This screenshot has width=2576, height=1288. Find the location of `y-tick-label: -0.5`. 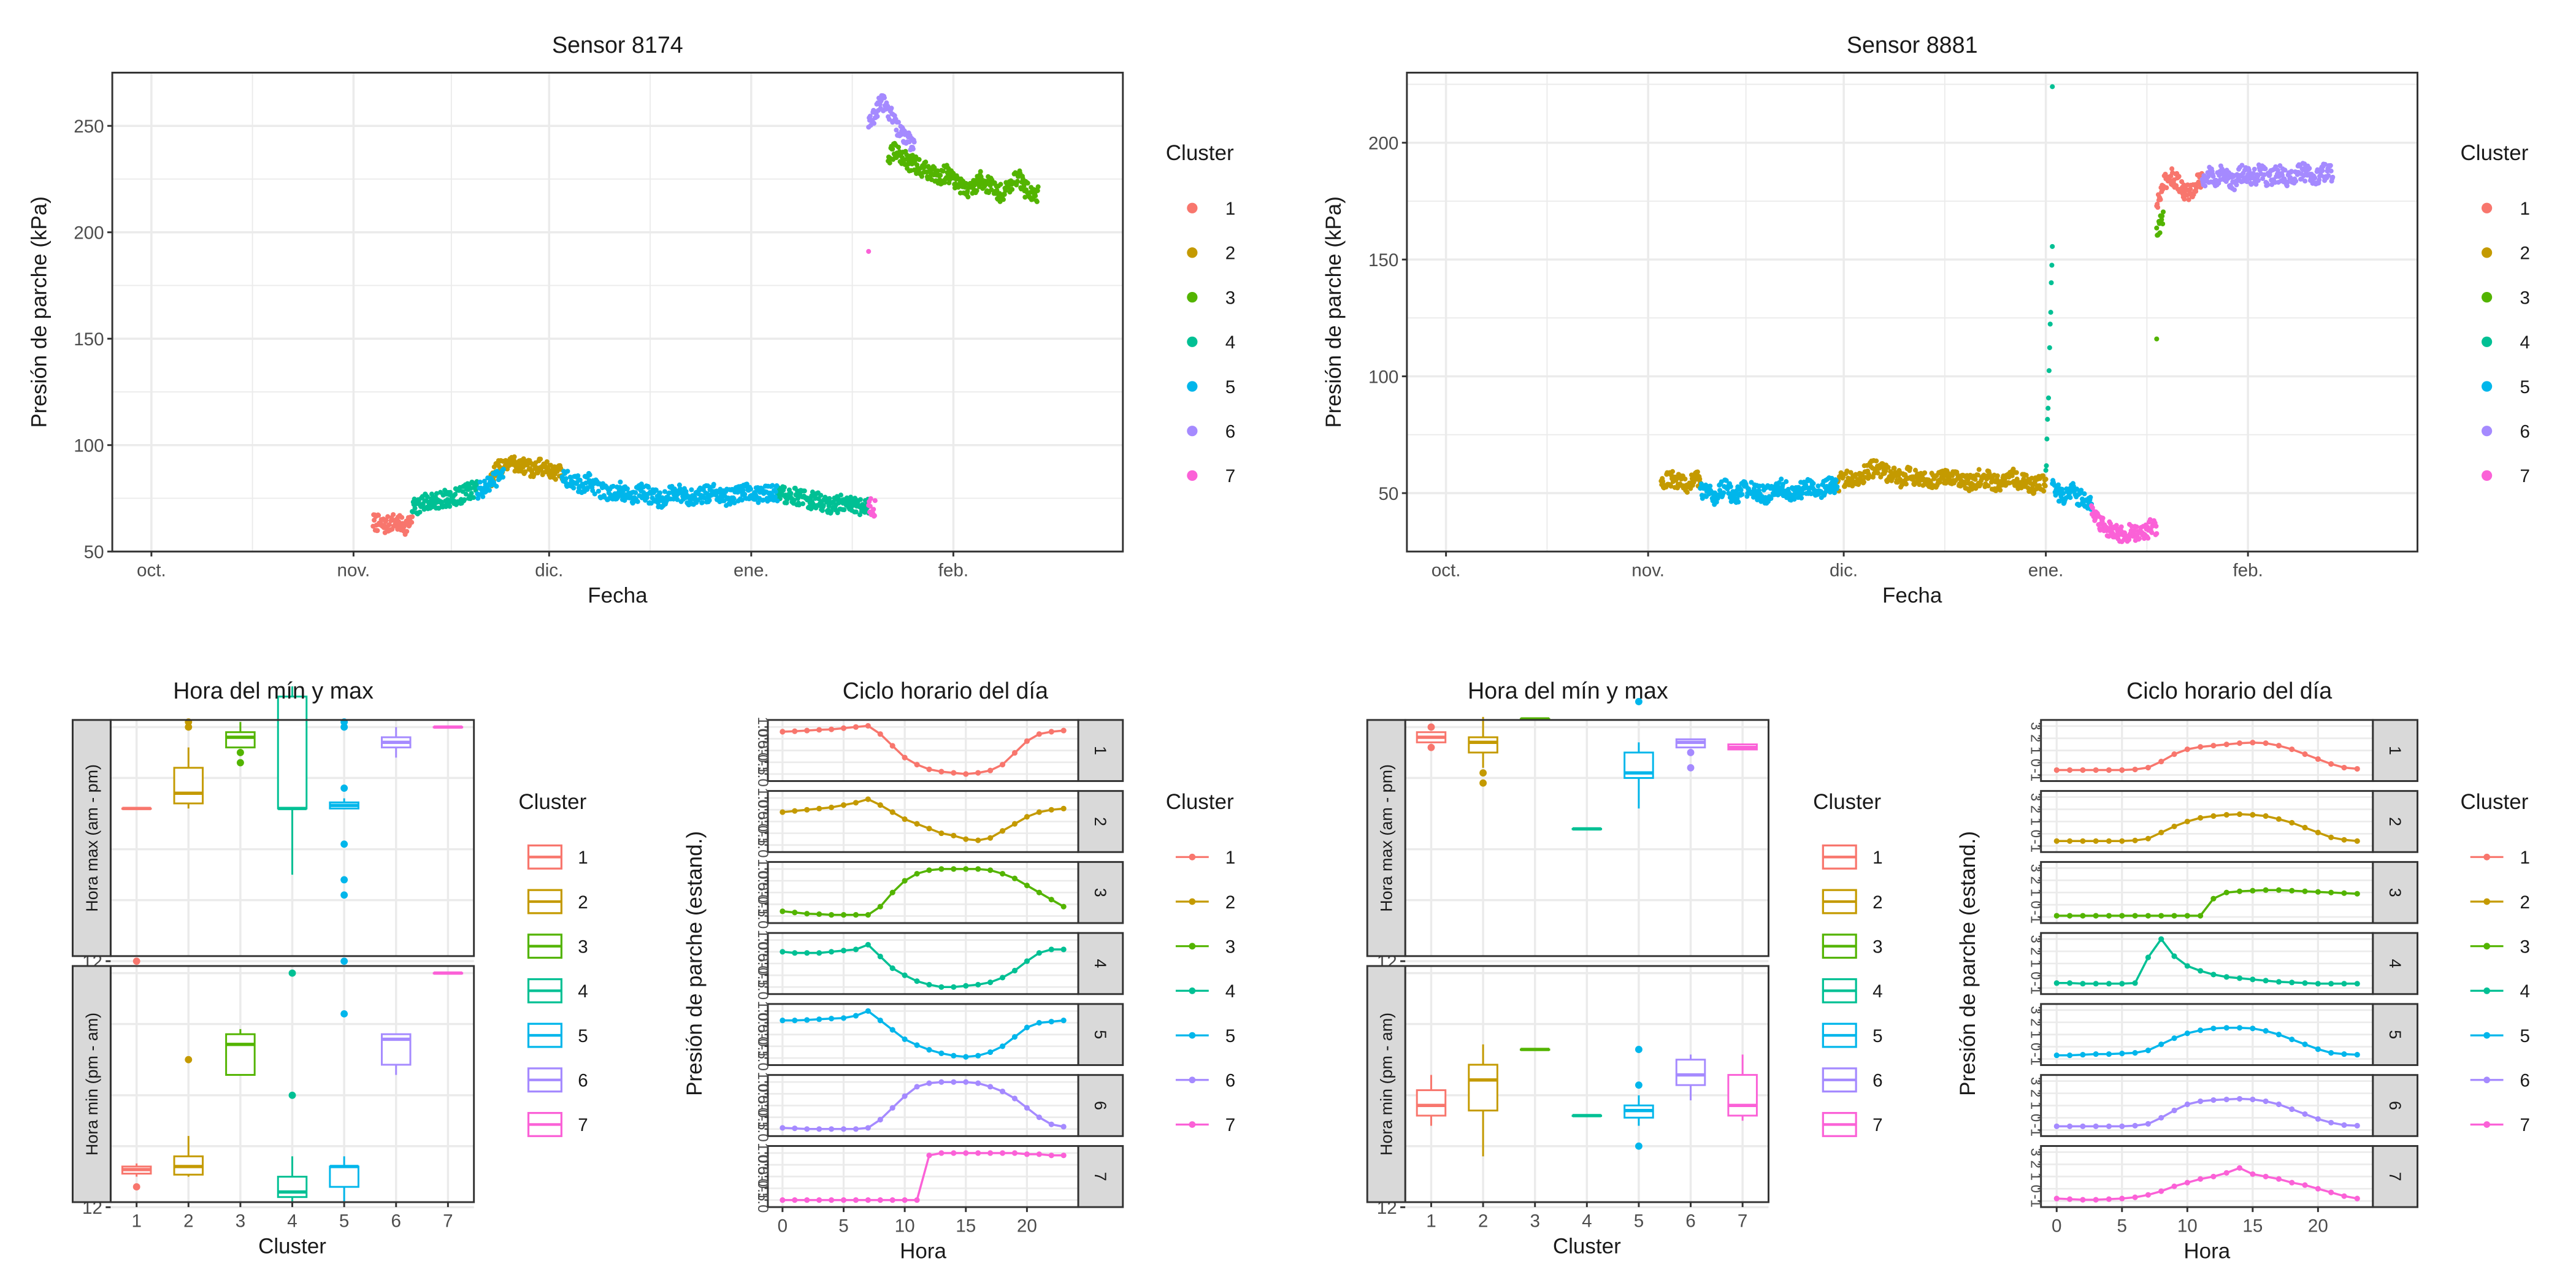

y-tick-label: -0.5 is located at coordinates (762, 1189).